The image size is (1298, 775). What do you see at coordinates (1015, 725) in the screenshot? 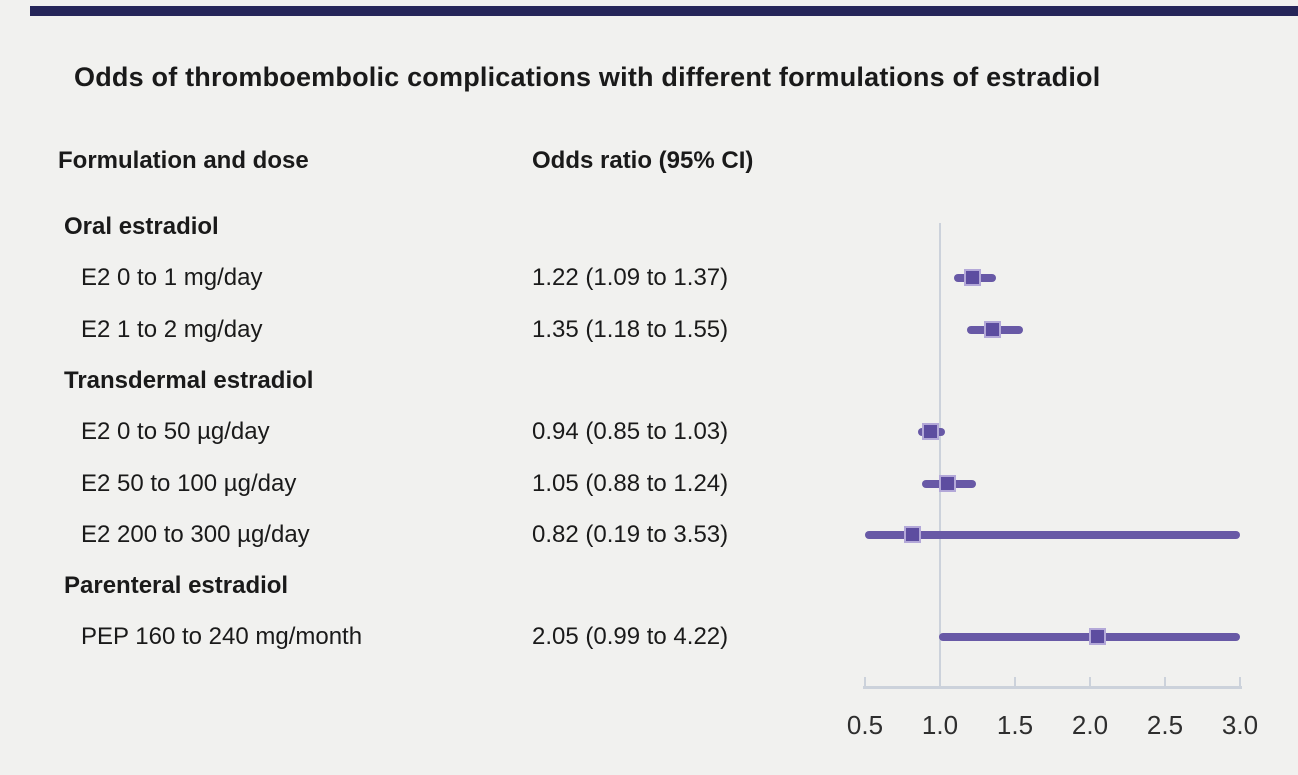
I see `axis-tick-label: 1.5` at bounding box center [1015, 725].